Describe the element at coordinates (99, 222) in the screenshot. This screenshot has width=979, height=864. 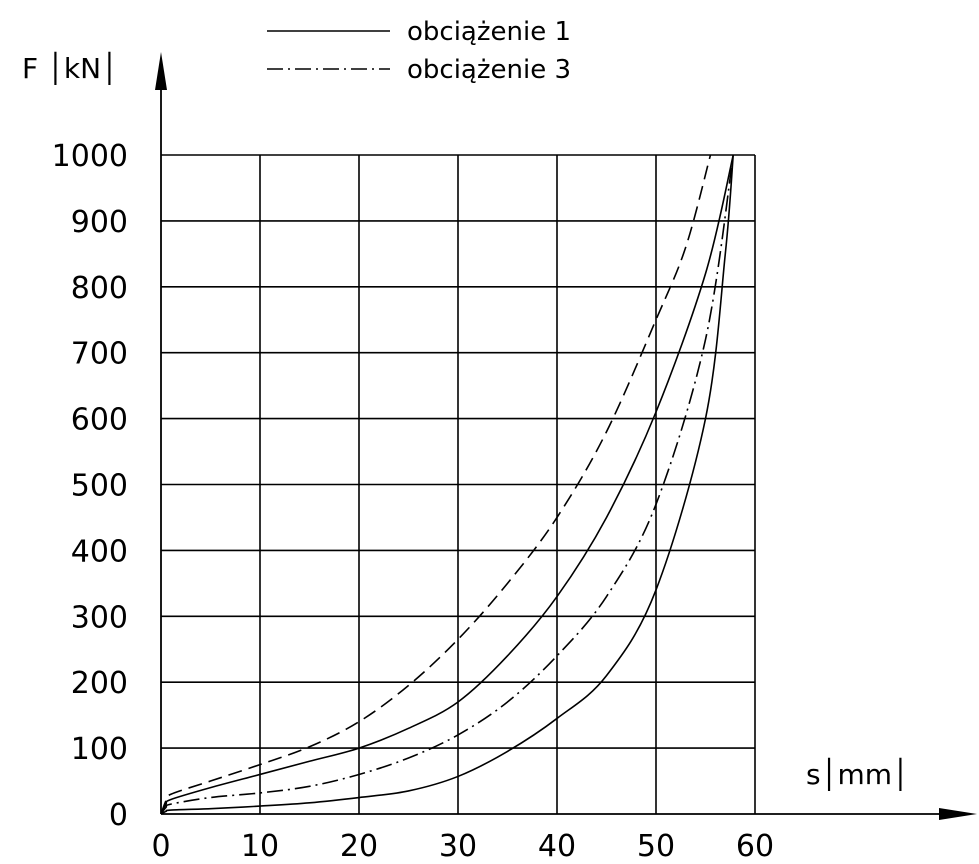
I see `y-tick-label: 900` at that location.